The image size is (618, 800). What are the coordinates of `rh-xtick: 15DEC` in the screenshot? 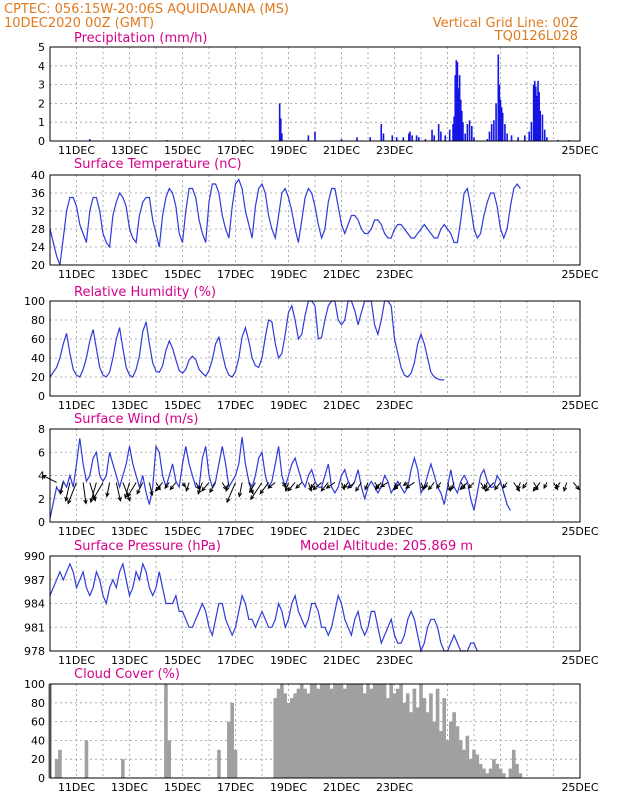 It's located at (182, 405).